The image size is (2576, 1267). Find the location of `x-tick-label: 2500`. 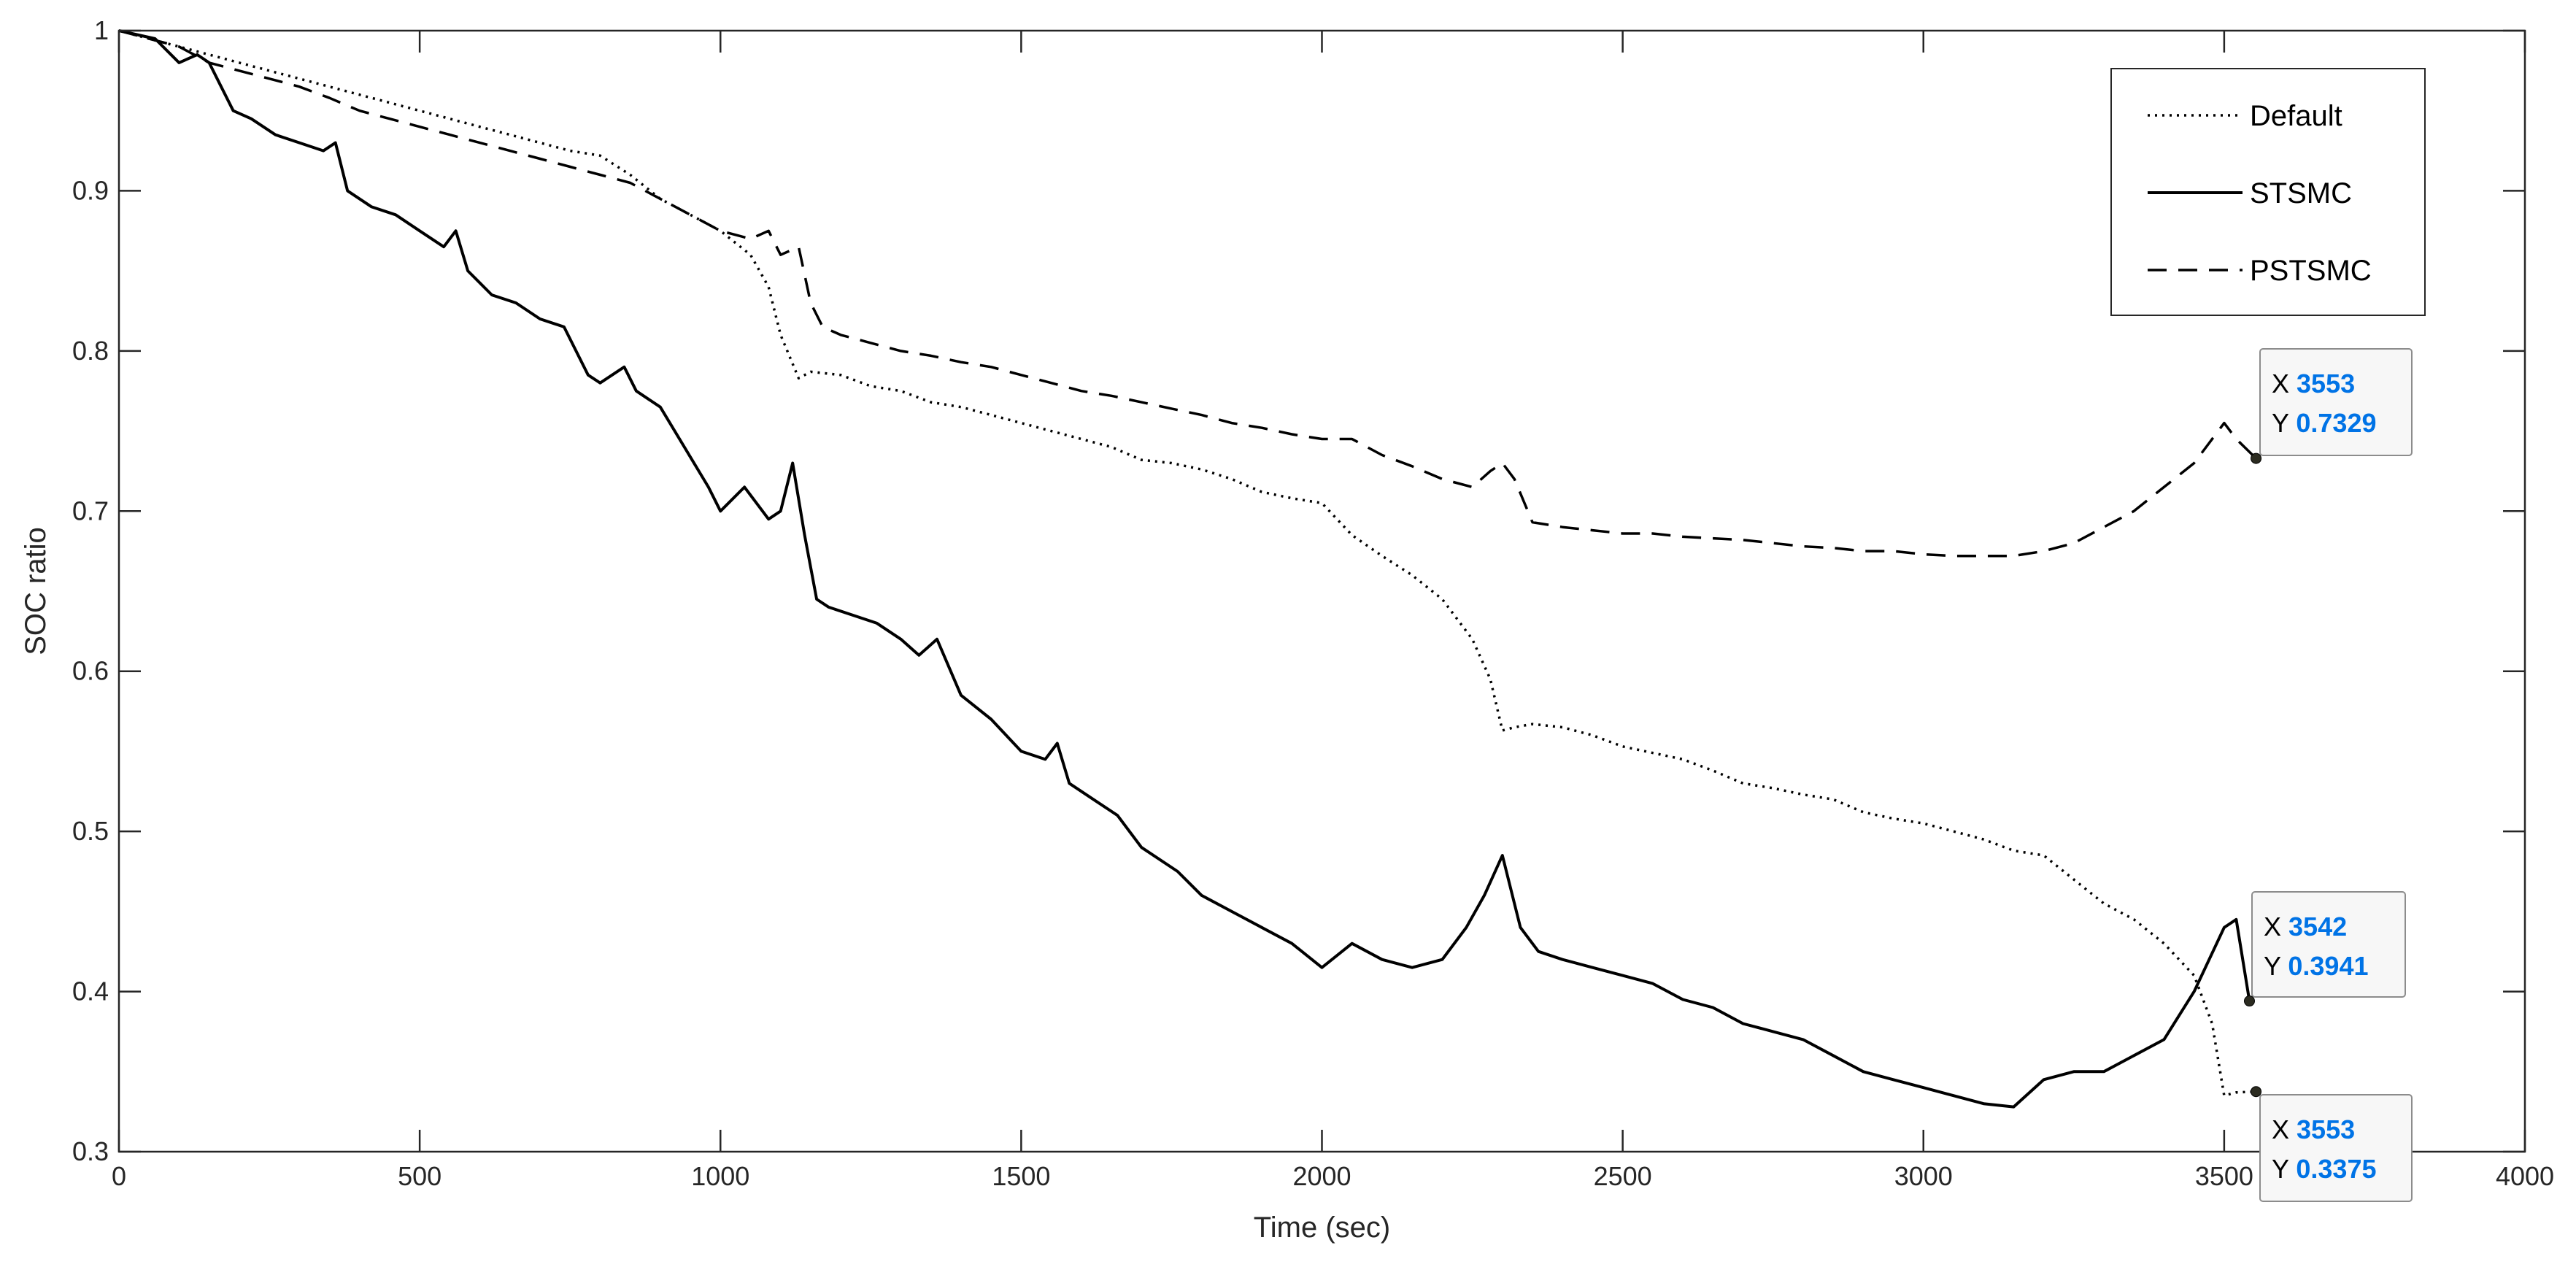

x-tick-label: 2500 is located at coordinates (1623, 1176).